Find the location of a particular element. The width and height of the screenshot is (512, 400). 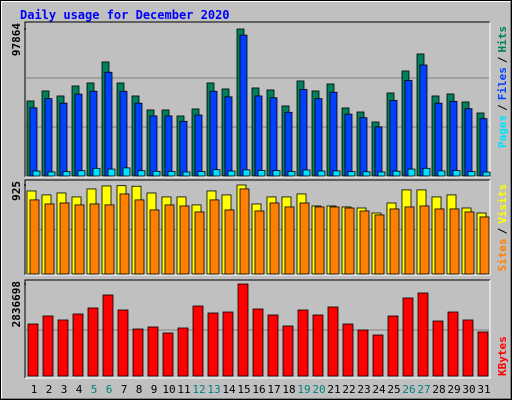

x-tick-label: 31 is located at coordinates (483, 389).